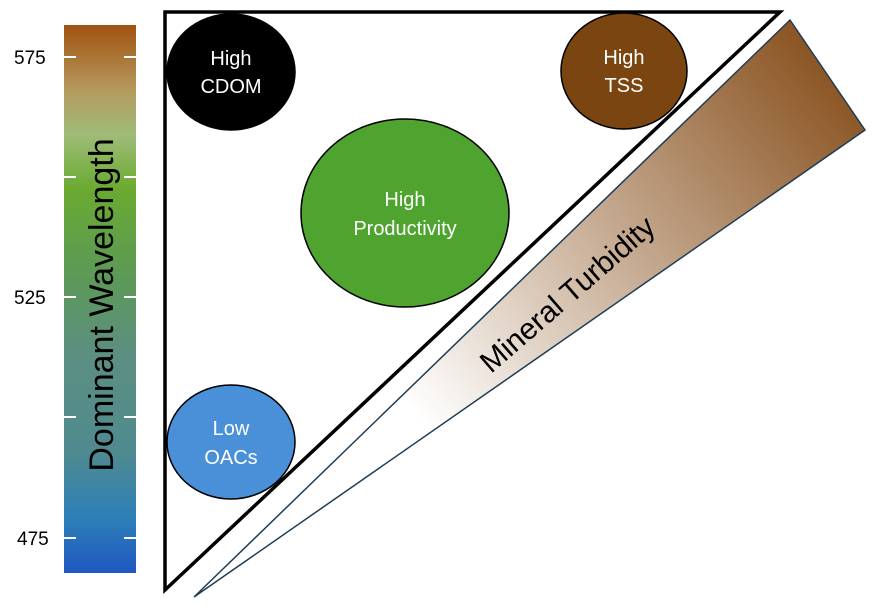 Image resolution: width=885 pixels, height=613 pixels. What do you see at coordinates (102, 304) in the screenshot?
I see `colorbar-title: Dominant Wavelength` at bounding box center [102, 304].